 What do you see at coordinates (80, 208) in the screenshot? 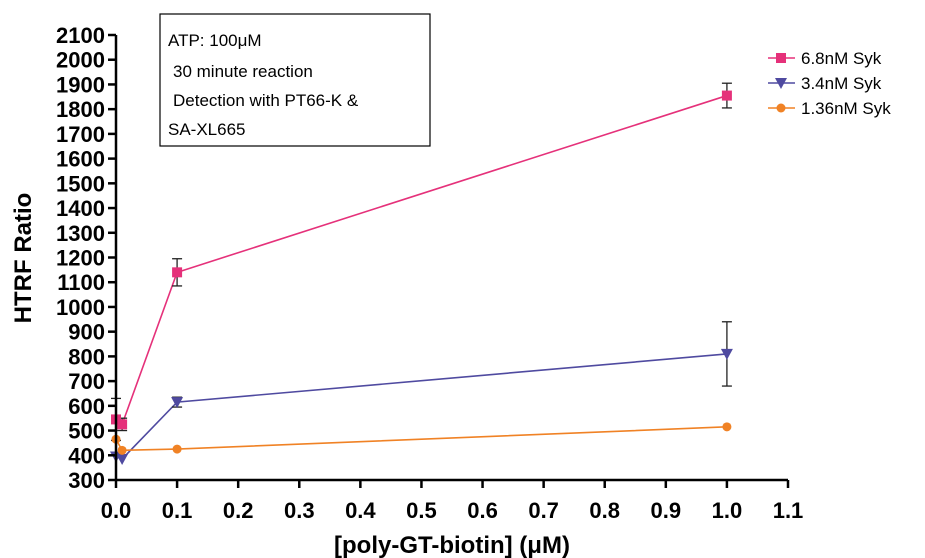
I see `y-tick-label: 1400` at bounding box center [80, 208].